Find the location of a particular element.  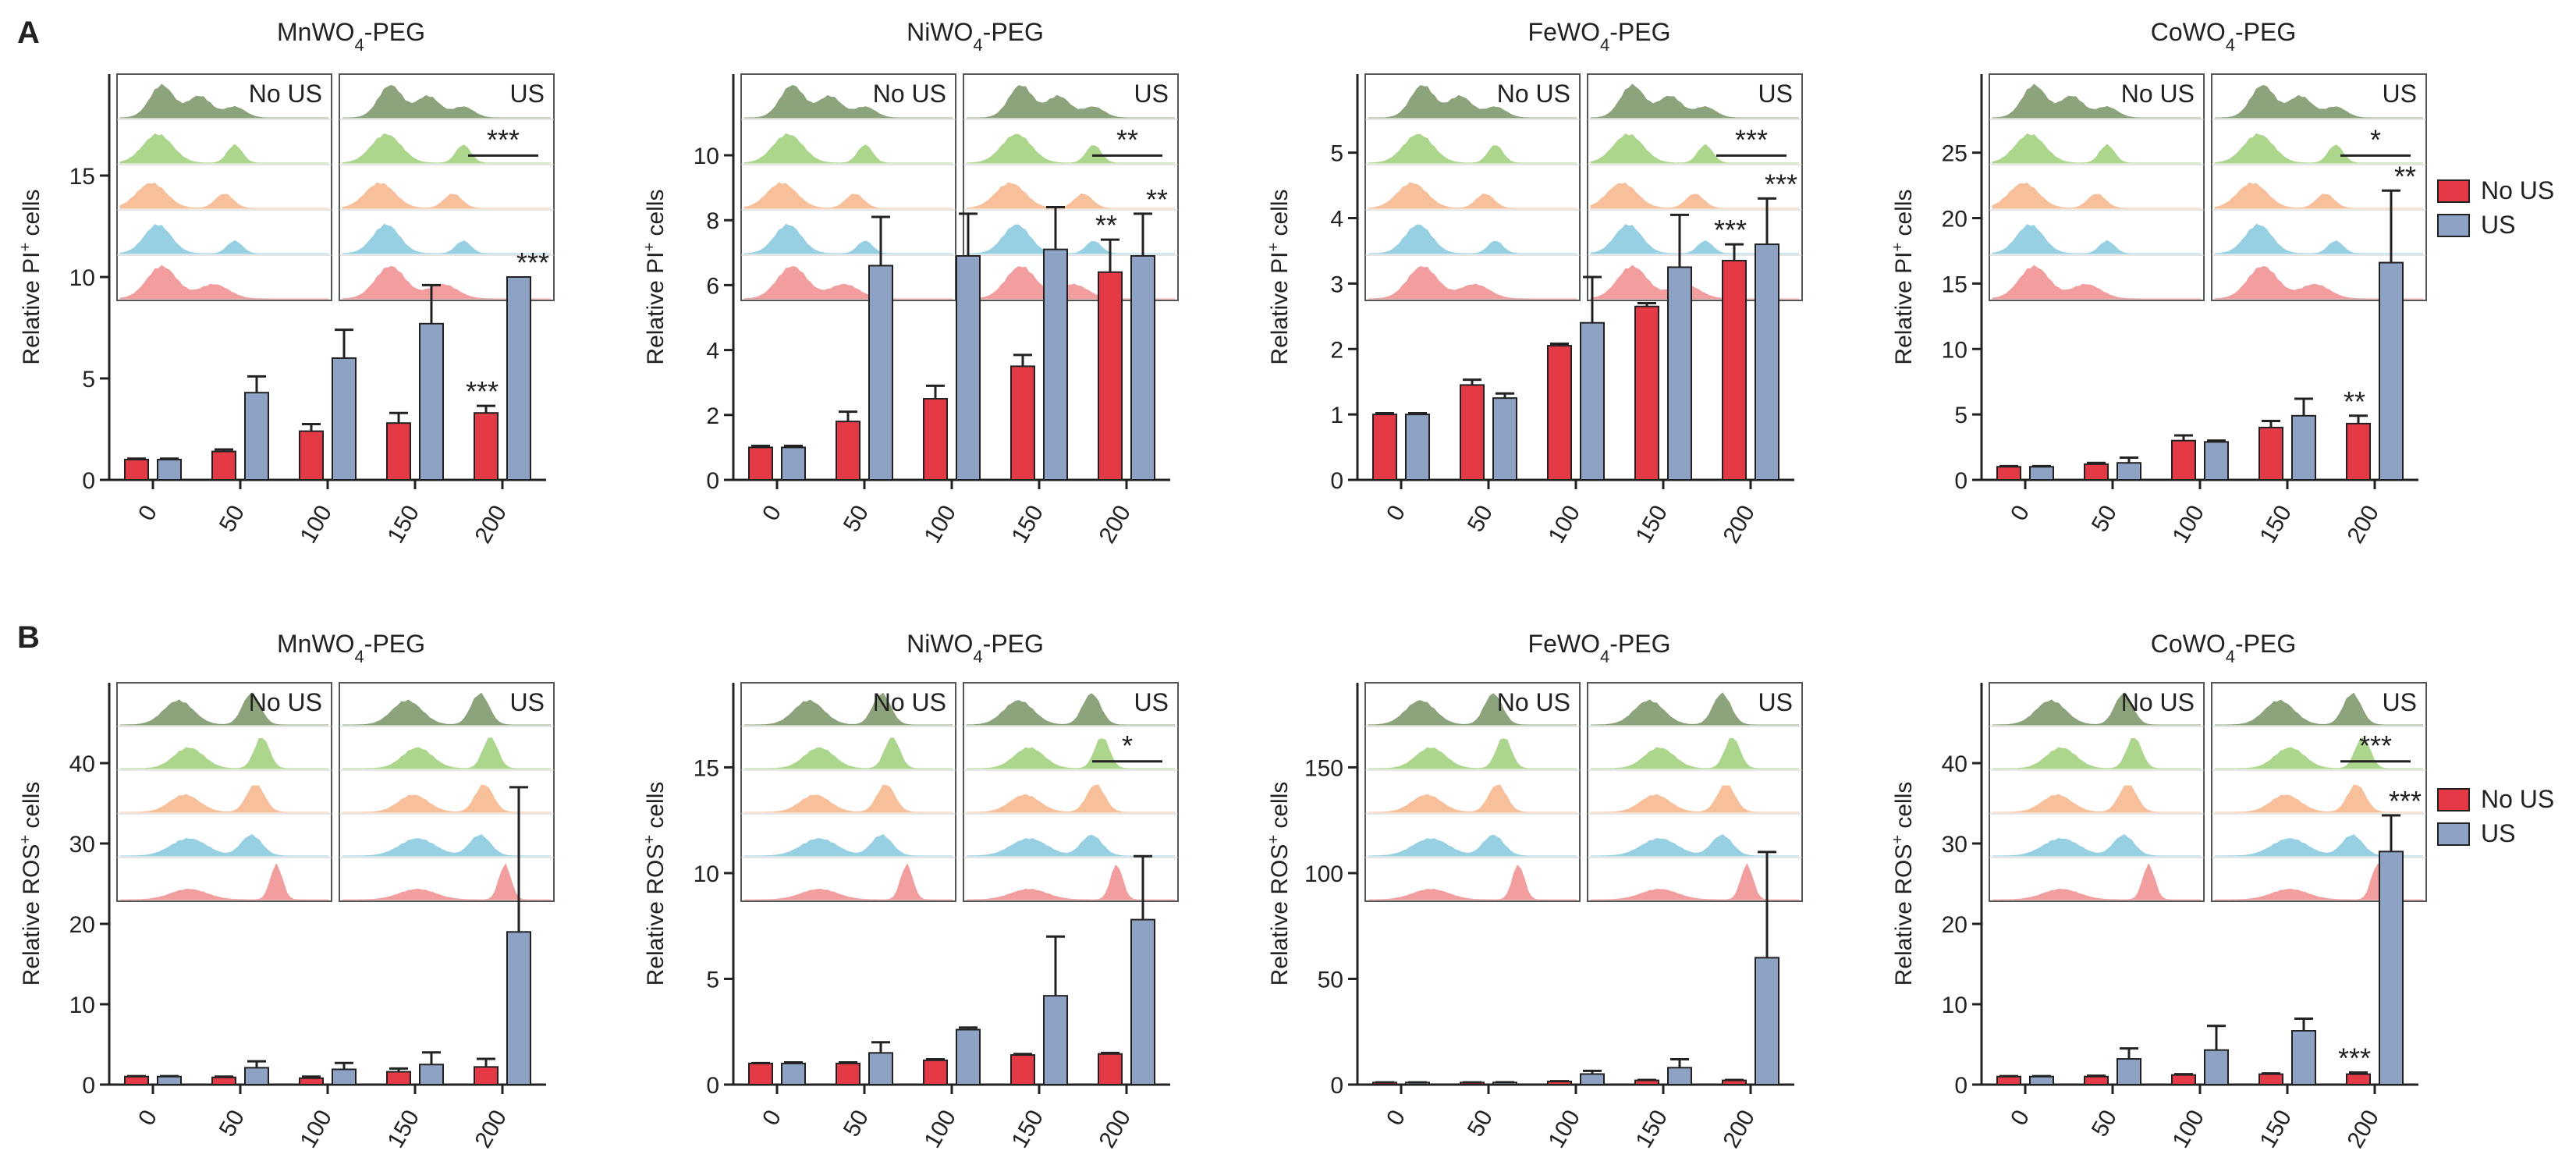

significance-bracket-stars: *** is located at coordinates (1751, 139).